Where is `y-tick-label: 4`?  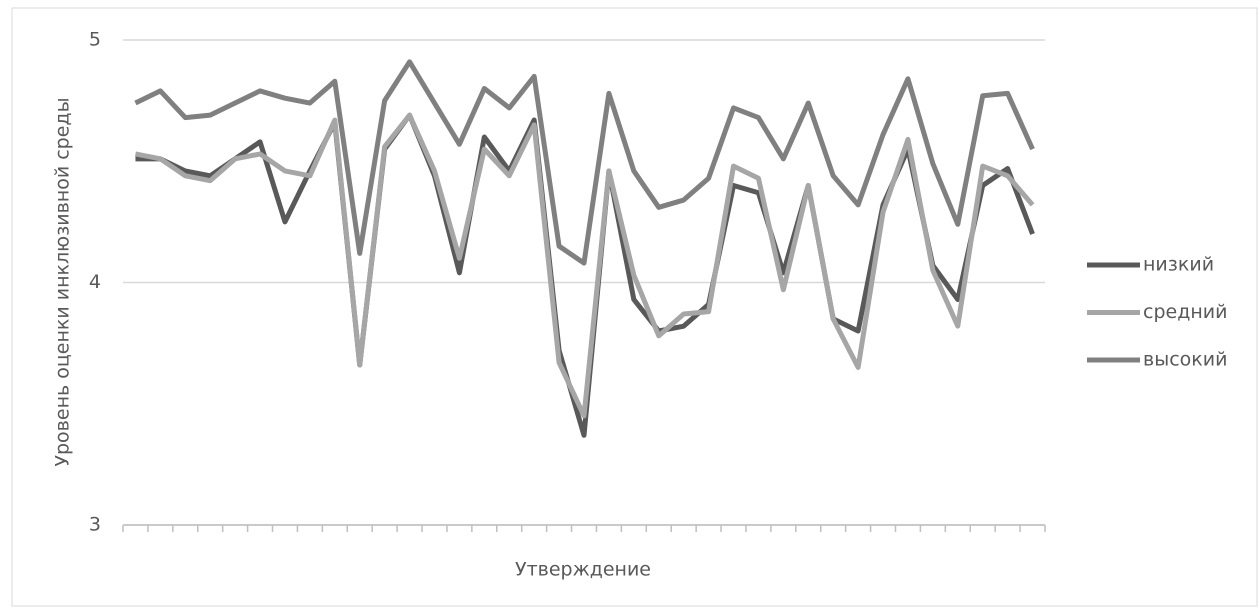
y-tick-label: 4 is located at coordinates (95, 282).